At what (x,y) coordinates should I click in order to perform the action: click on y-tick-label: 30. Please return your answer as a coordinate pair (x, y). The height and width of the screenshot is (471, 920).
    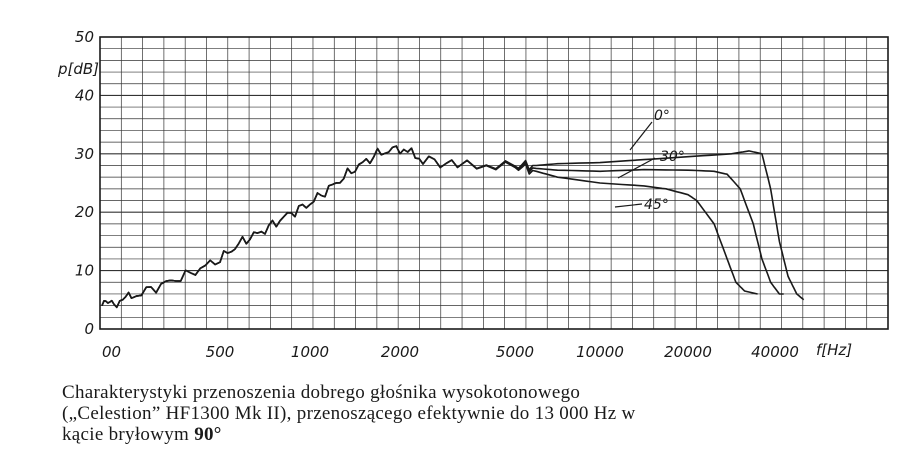
    Looking at the image, I should click on (84, 154).